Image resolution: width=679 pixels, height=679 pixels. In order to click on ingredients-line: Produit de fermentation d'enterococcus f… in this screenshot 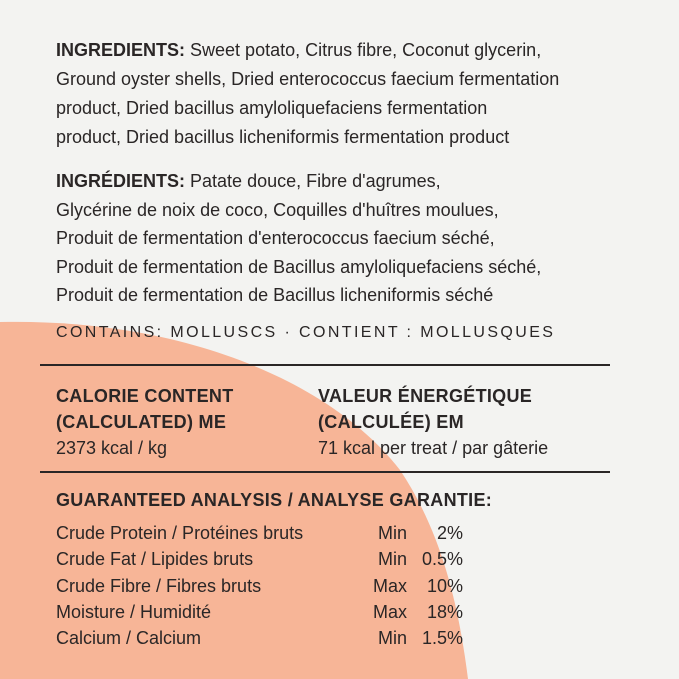, I will do `click(275, 238)`.